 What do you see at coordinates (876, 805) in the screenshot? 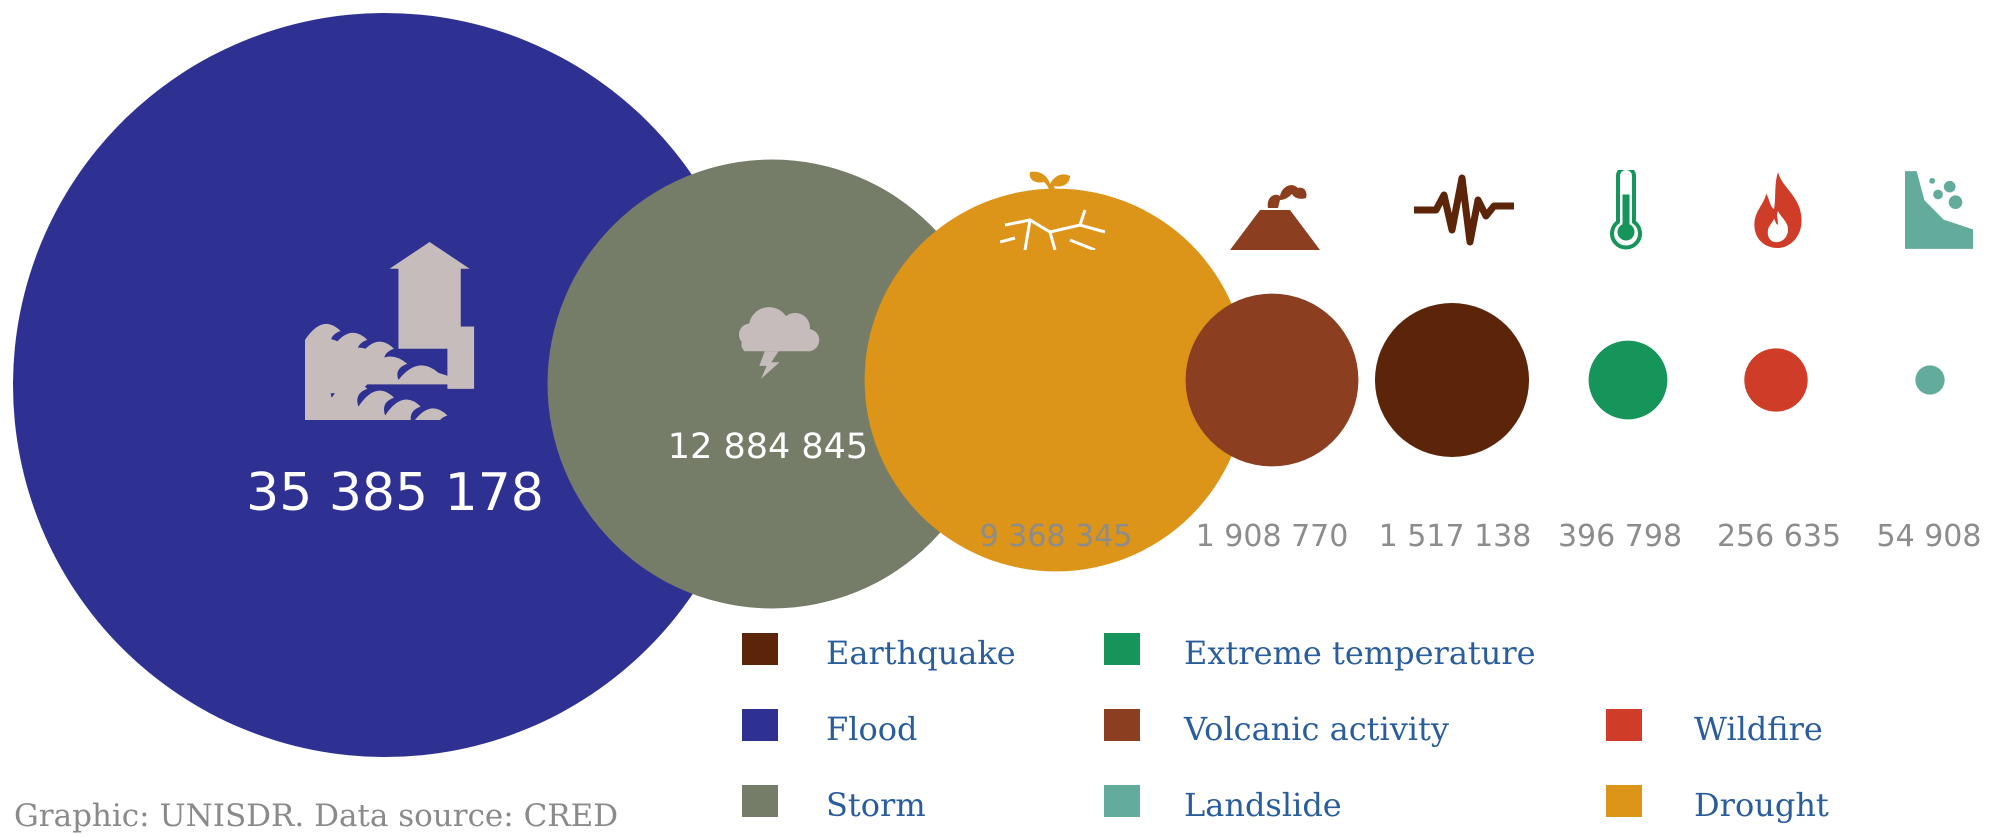
I see `legend-label-storm: Storm` at bounding box center [876, 805].